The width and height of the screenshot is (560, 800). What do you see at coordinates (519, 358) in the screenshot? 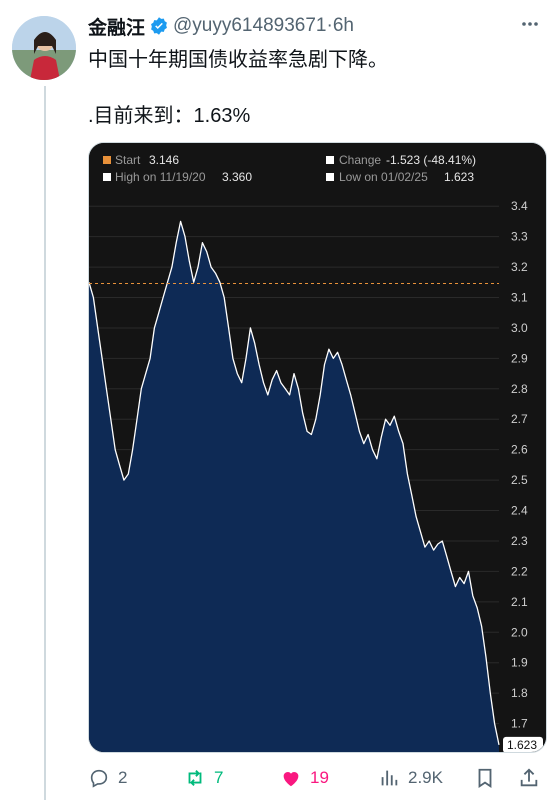
I see `y-tick-label: 2.9` at bounding box center [519, 358].